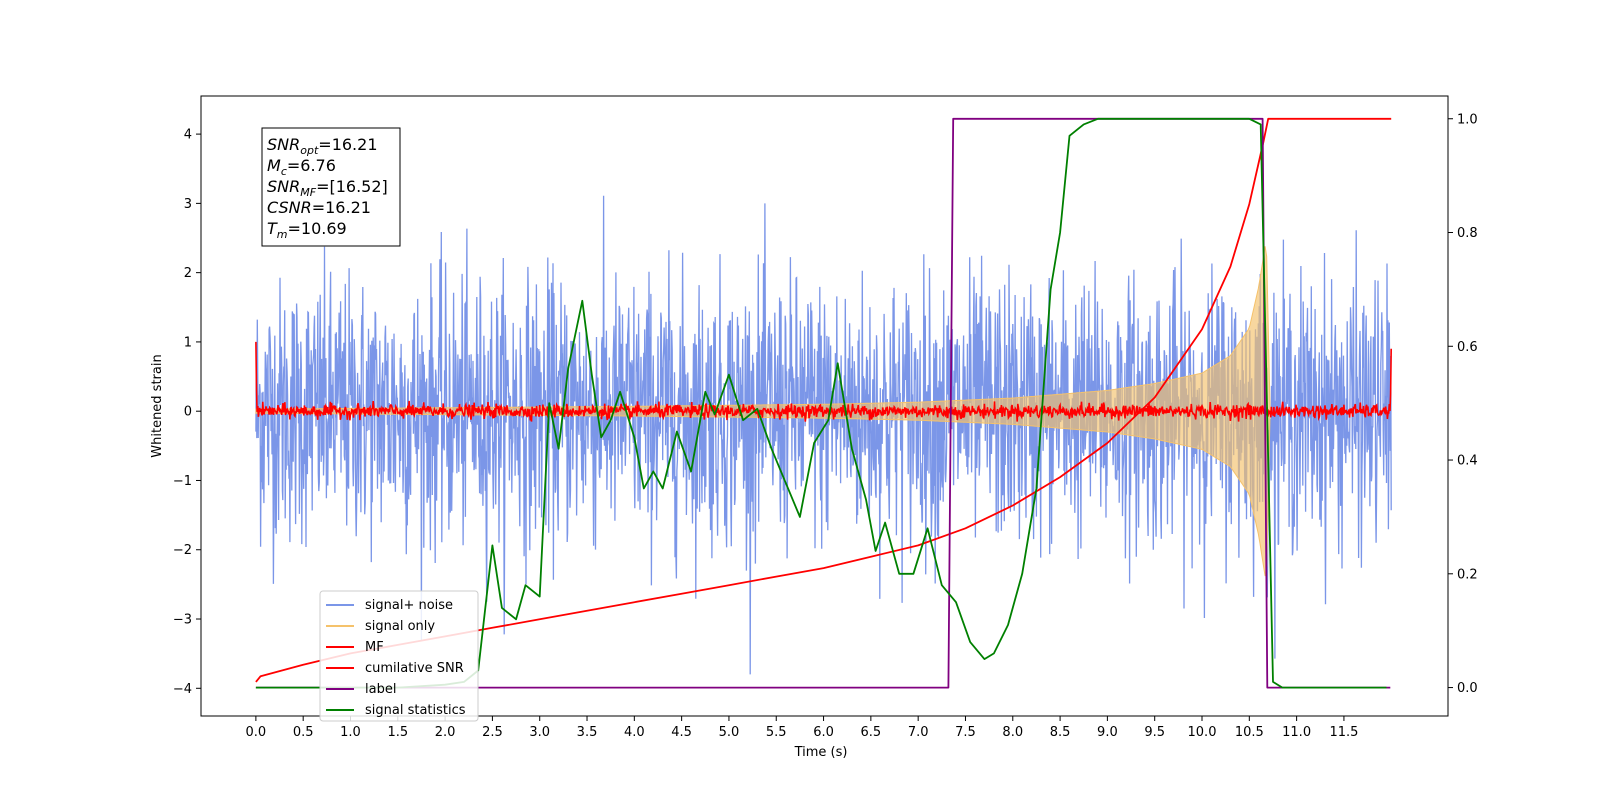 The image size is (1600, 800). What do you see at coordinates (823, 732) in the screenshot?
I see `x-tick-label: 6.0` at bounding box center [823, 732].